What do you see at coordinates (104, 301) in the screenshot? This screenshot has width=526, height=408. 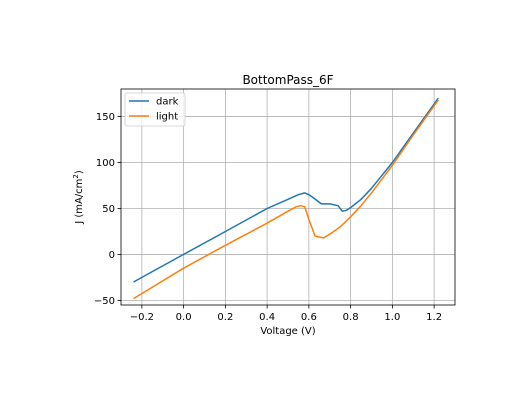 I see `y-tick-label: −50` at bounding box center [104, 301].